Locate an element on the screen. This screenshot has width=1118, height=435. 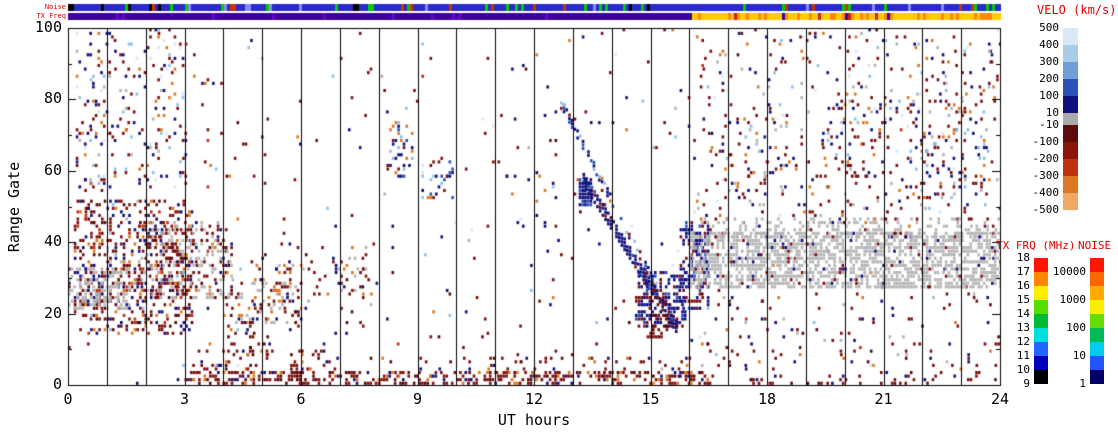
y-tick-label: 40 is located at coordinates (52, 241).